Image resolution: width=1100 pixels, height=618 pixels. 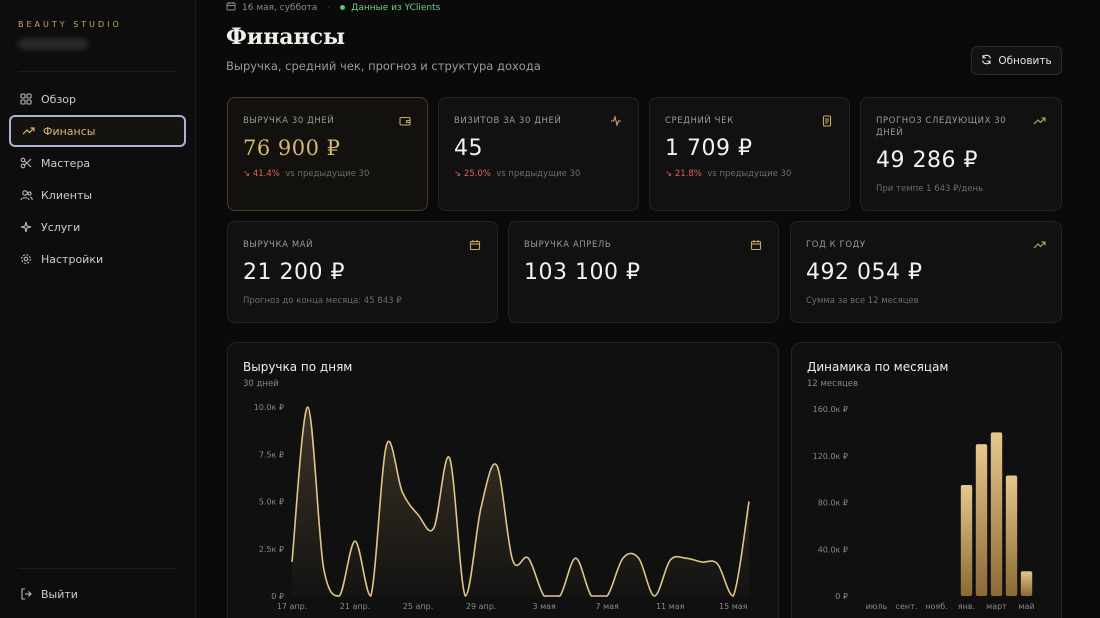 What do you see at coordinates (643, 272) in the screenshot?
I see `kpi-card-revenue-april: ВЫРУЧКА АПРЕЛЬ 103 100 ₽` at bounding box center [643, 272].